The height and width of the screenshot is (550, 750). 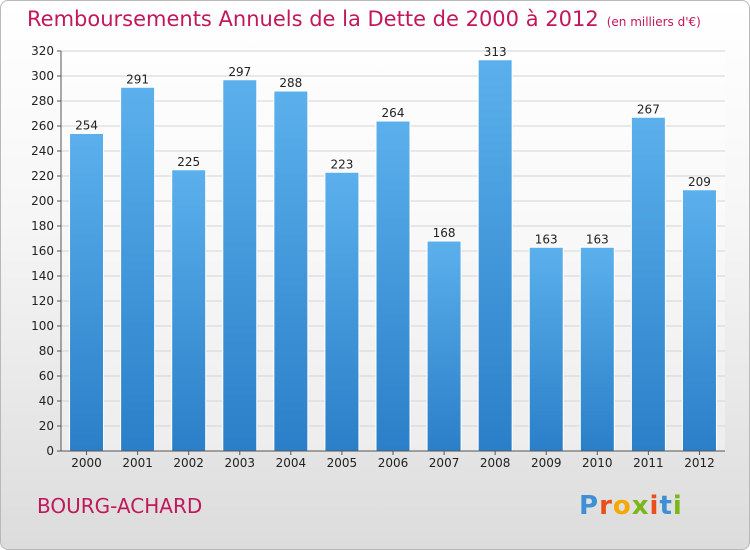 What do you see at coordinates (188, 463) in the screenshot?
I see `x-tick-label: 2002` at bounding box center [188, 463].